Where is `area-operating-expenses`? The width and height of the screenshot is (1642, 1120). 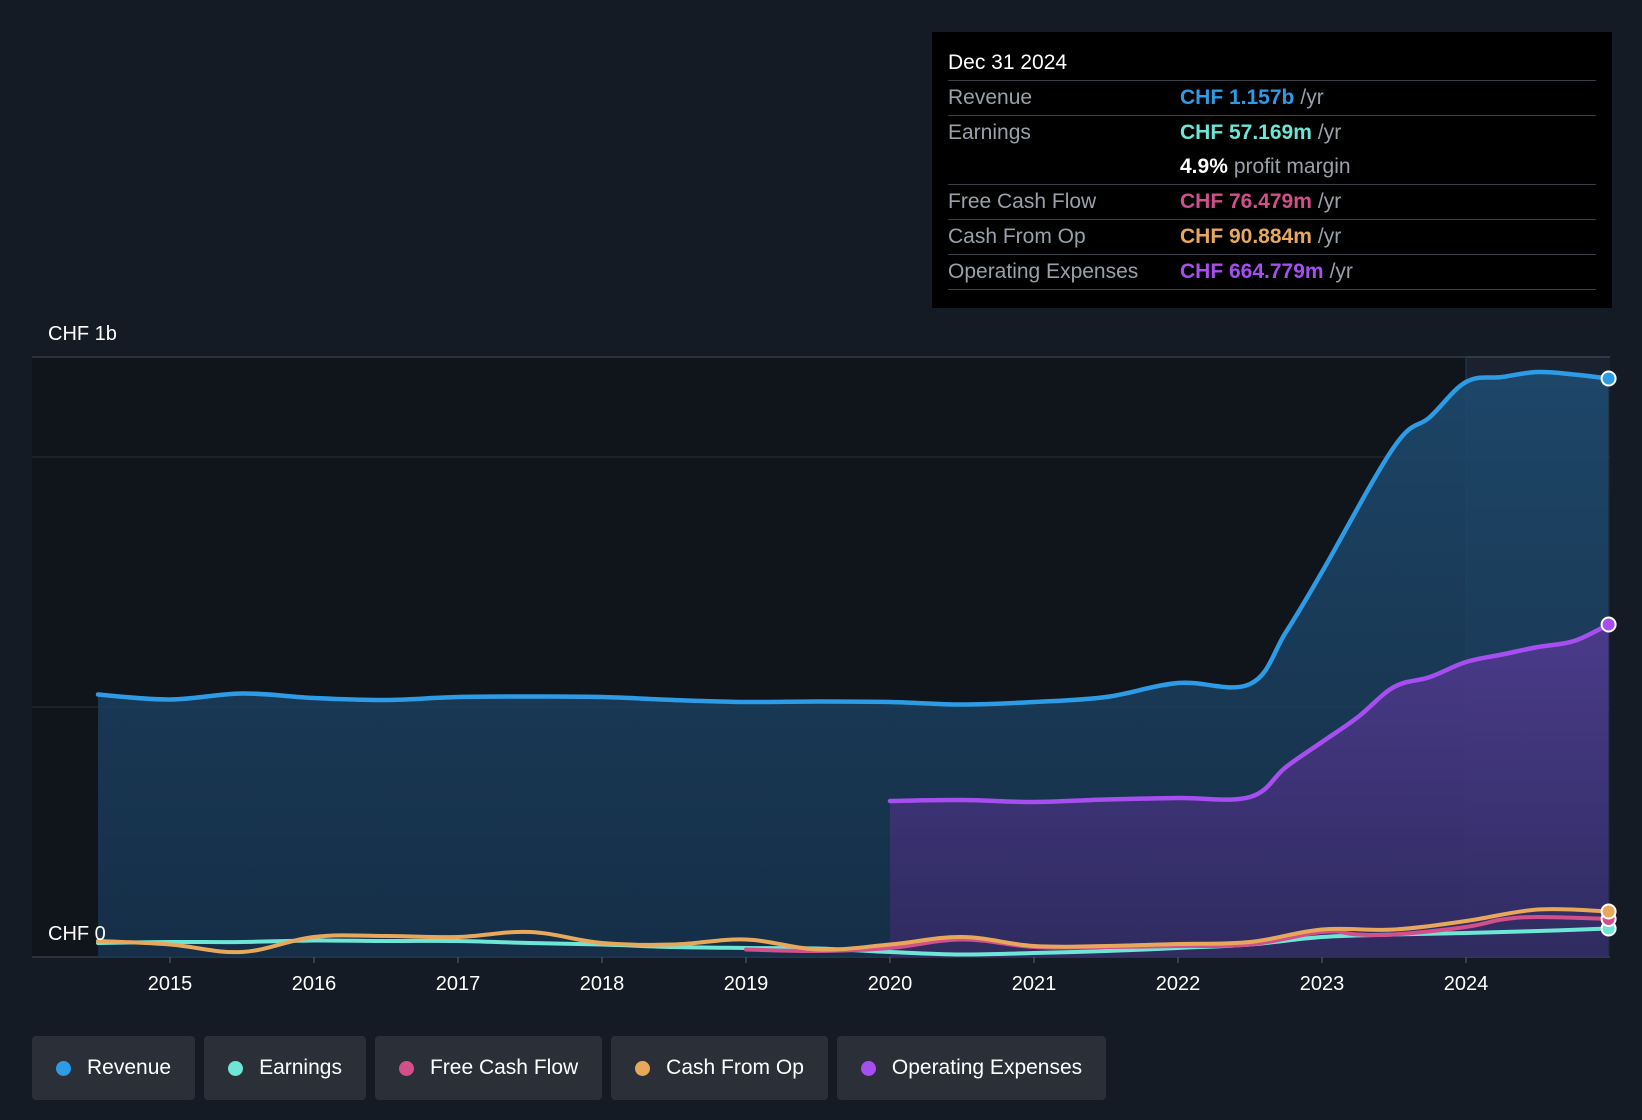 area-operating-expenses is located at coordinates (1249, 790).